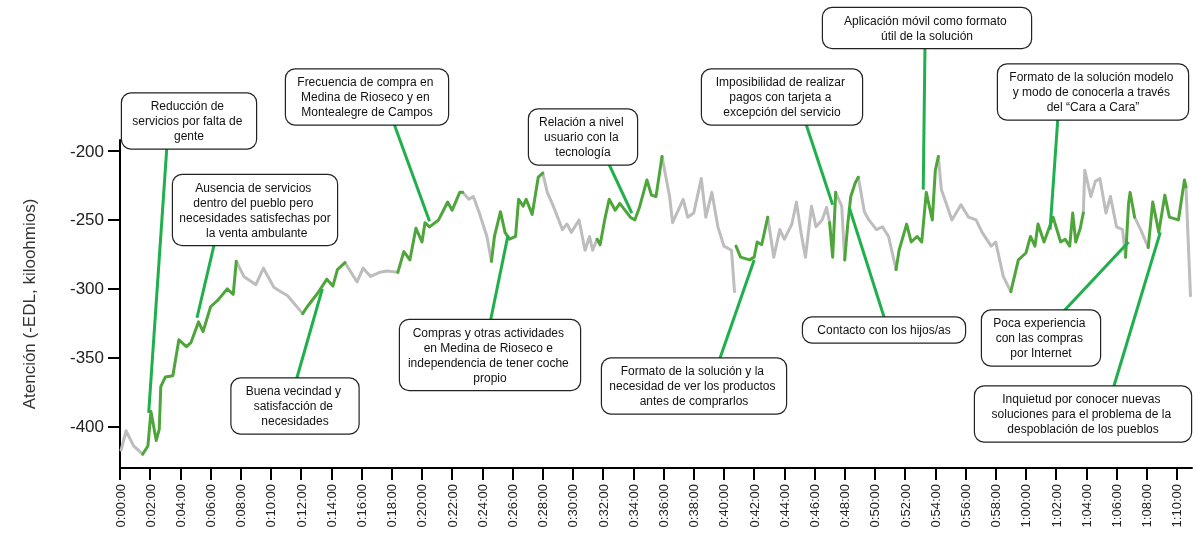 The image size is (1198, 559). What do you see at coordinates (1147, 506) in the screenshot?
I see `x-tick-label: 1:08:00` at bounding box center [1147, 506].